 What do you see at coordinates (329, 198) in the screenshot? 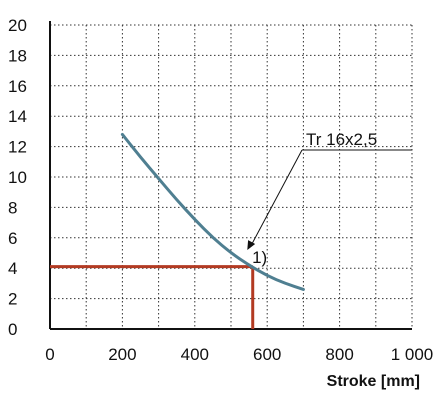
I see `annotation-layer: 1) Tr 16x2,5` at bounding box center [329, 198].